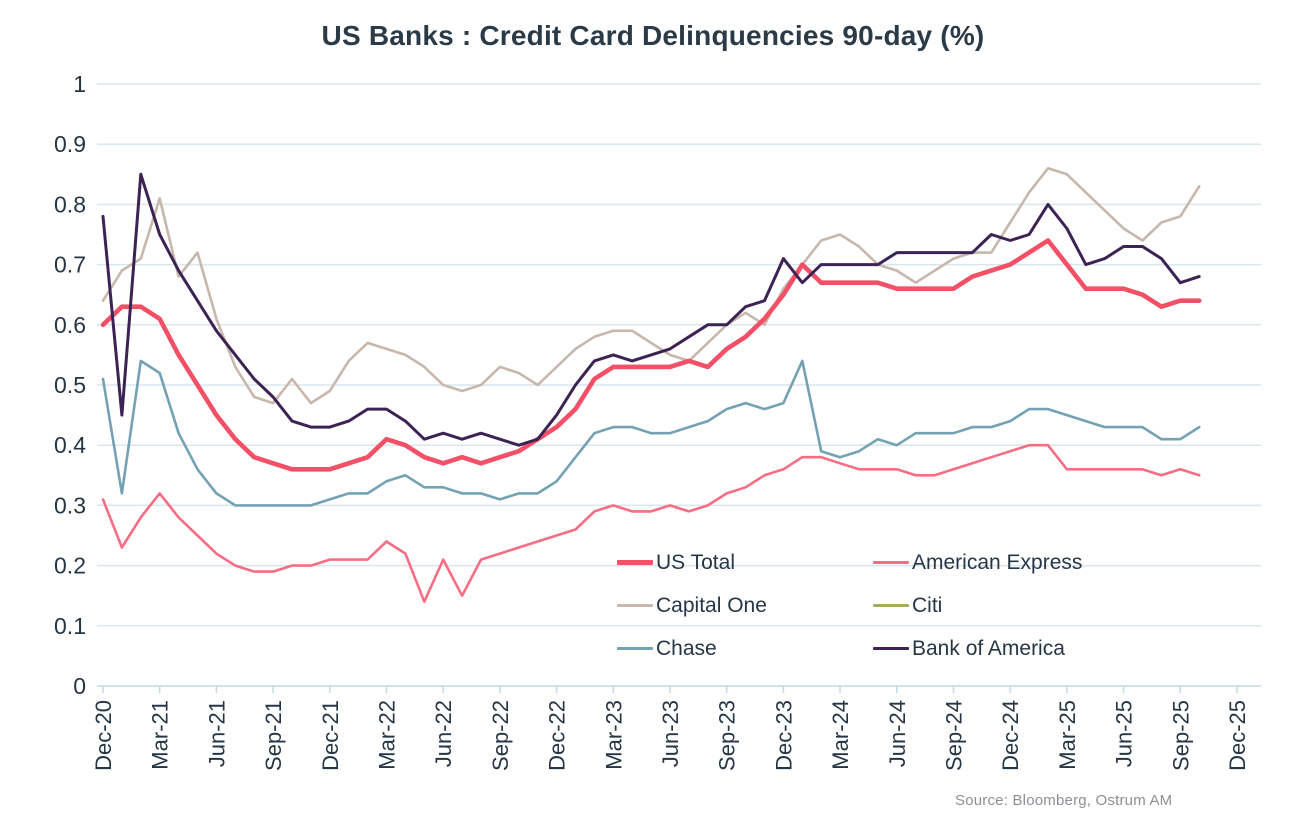  Describe the element at coordinates (635, 605) in the screenshot. I see `legend-swatch-capital-one` at that location.